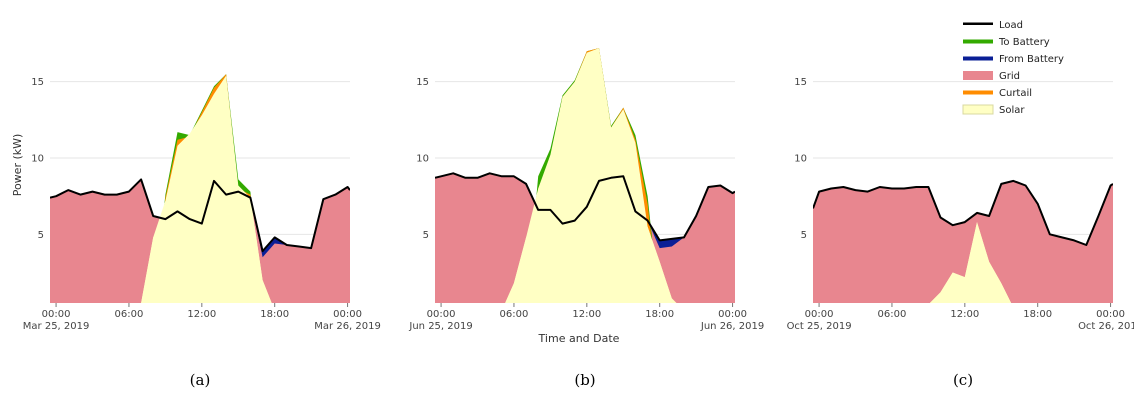 This screenshot has height=396, width=1134. What do you see at coordinates (579, 338) in the screenshot?
I see `x-axis-title: Time and Date` at bounding box center [579, 338].